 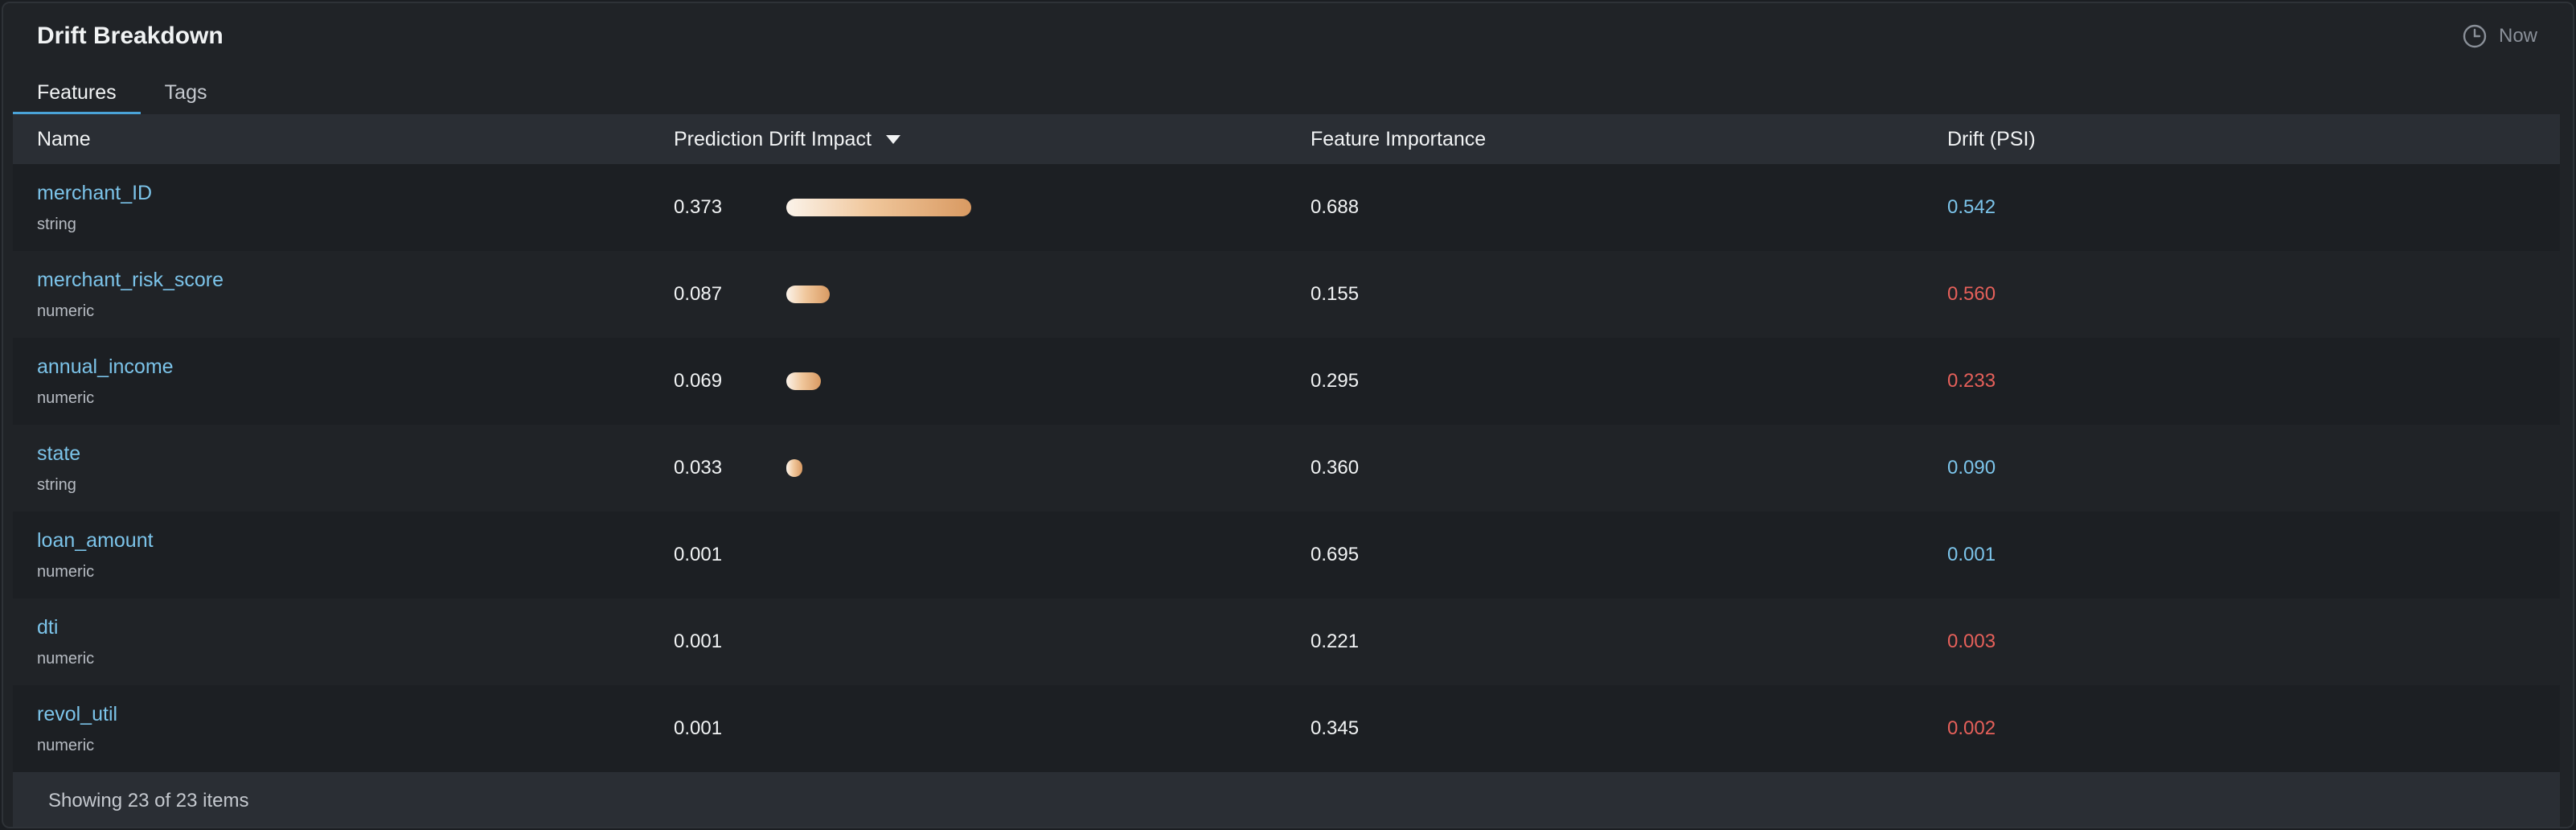 I want to click on sort-desc-caret-icon, so click(x=893, y=139).